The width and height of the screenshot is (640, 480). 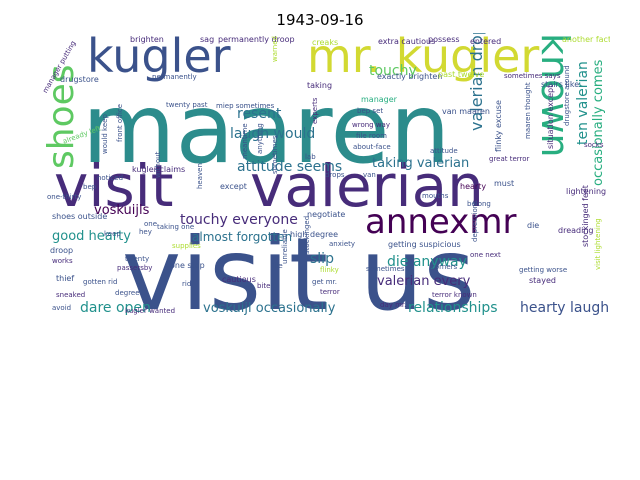 What do you see at coordinates (586, 39) in the screenshot?
I see `cloud-word: another fact` at bounding box center [586, 39].